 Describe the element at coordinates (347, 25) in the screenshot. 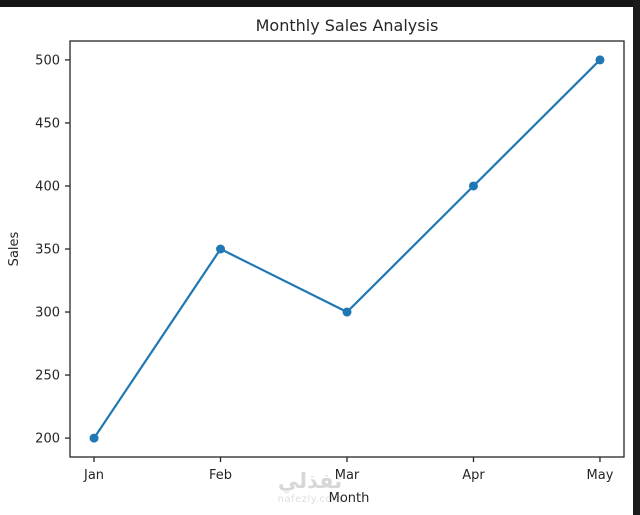

I see `chart-title: Monthly Sales Analysis` at that location.